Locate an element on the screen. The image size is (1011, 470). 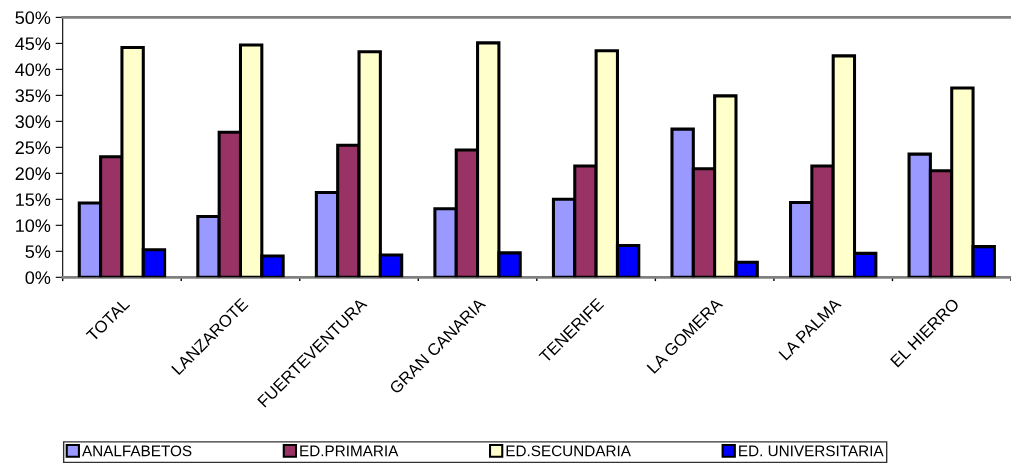
y-tick-label: 20% is located at coordinates (33, 174).